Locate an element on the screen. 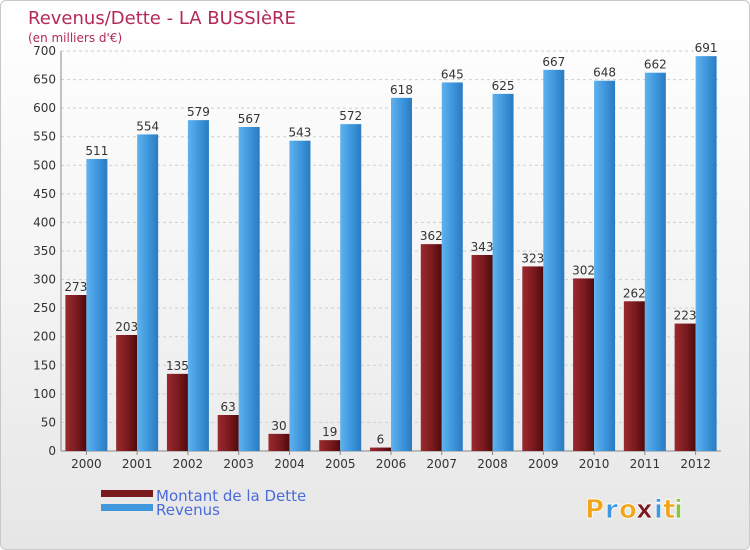 Image resolution: width=750 pixels, height=550 pixels. y-tick-label: 400 is located at coordinates (44, 222).